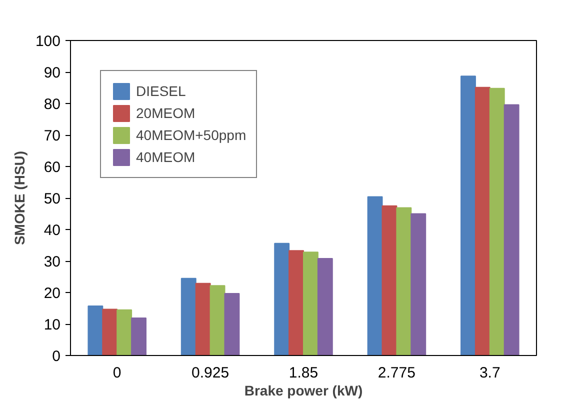 The height and width of the screenshot is (401, 561). What do you see at coordinates (161, 91) in the screenshot?
I see `legend-label: DIESEL` at bounding box center [161, 91].